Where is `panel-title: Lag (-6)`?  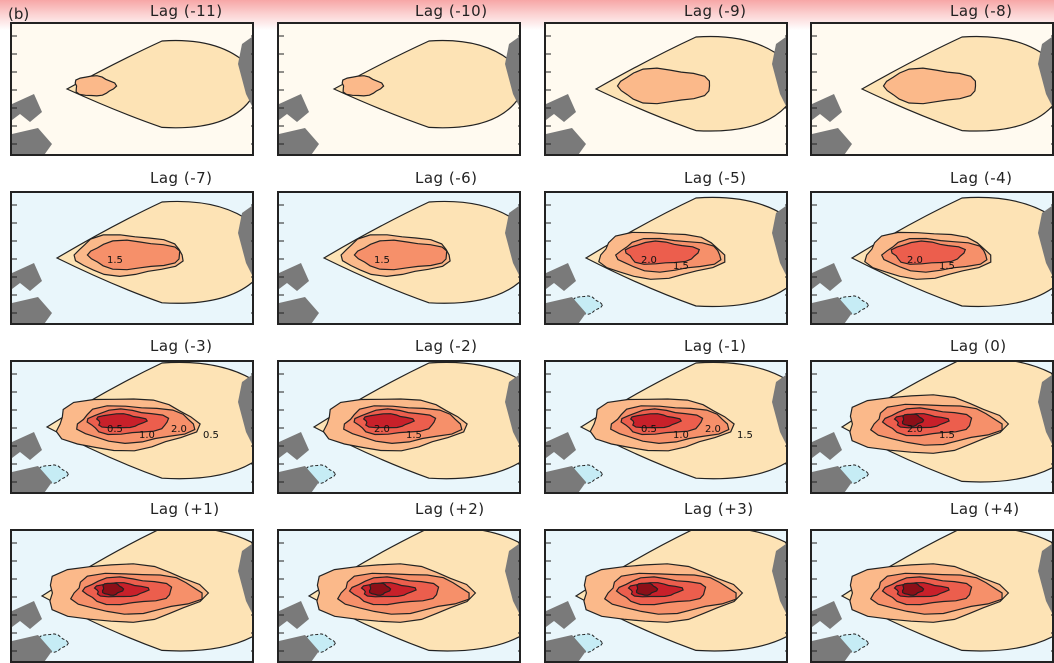 panel-title: Lag (-6) is located at coordinates (446, 178).